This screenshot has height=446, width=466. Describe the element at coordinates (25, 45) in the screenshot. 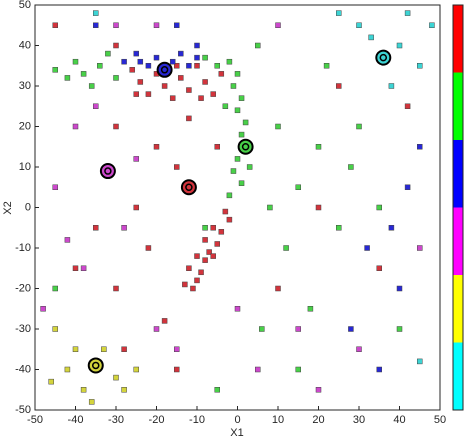

I see `y-tick-label: 40` at that location.